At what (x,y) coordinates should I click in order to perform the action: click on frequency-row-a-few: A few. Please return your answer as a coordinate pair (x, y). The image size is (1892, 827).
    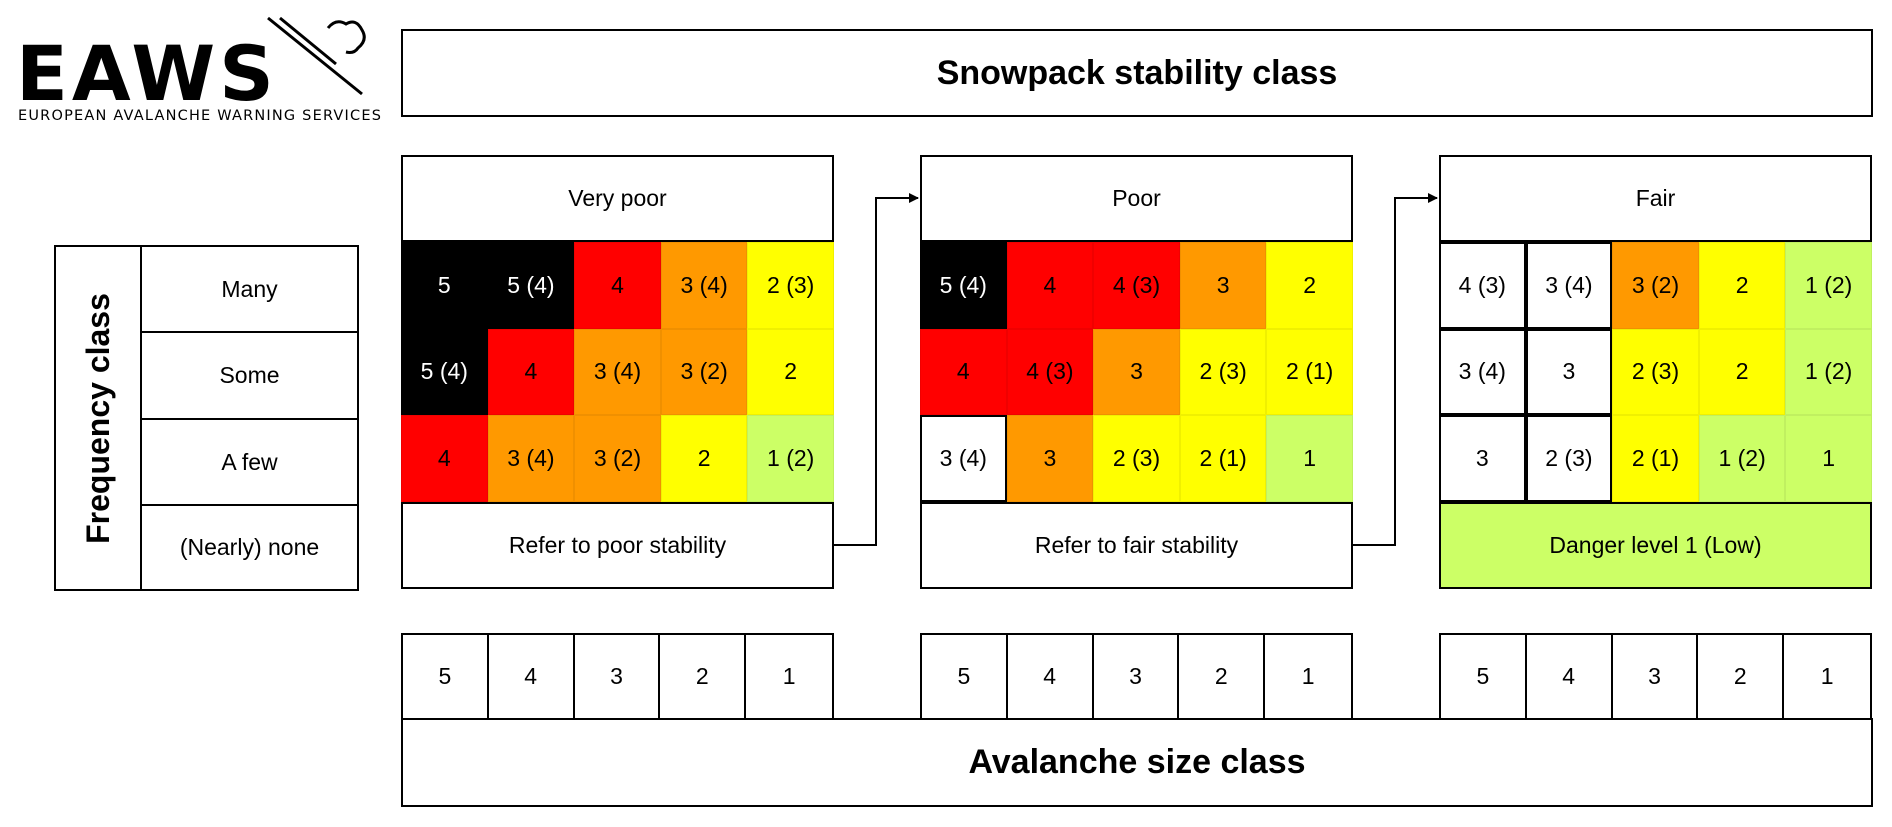
    Looking at the image, I should click on (249, 463).